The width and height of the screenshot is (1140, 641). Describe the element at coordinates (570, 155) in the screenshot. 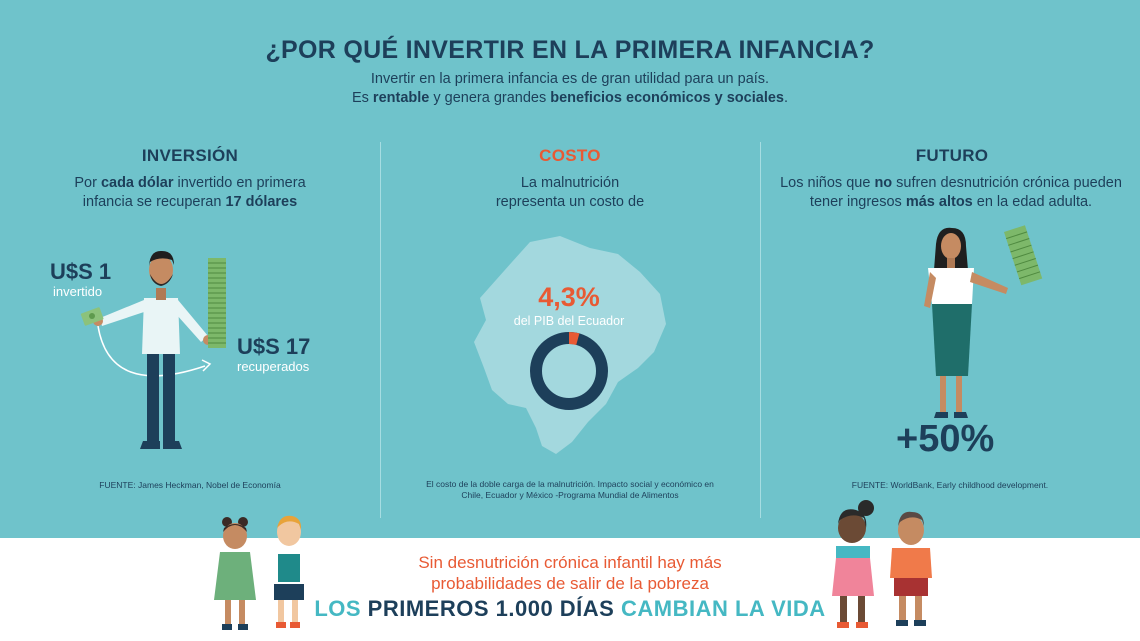

I see `costo-title: COSTO` at that location.